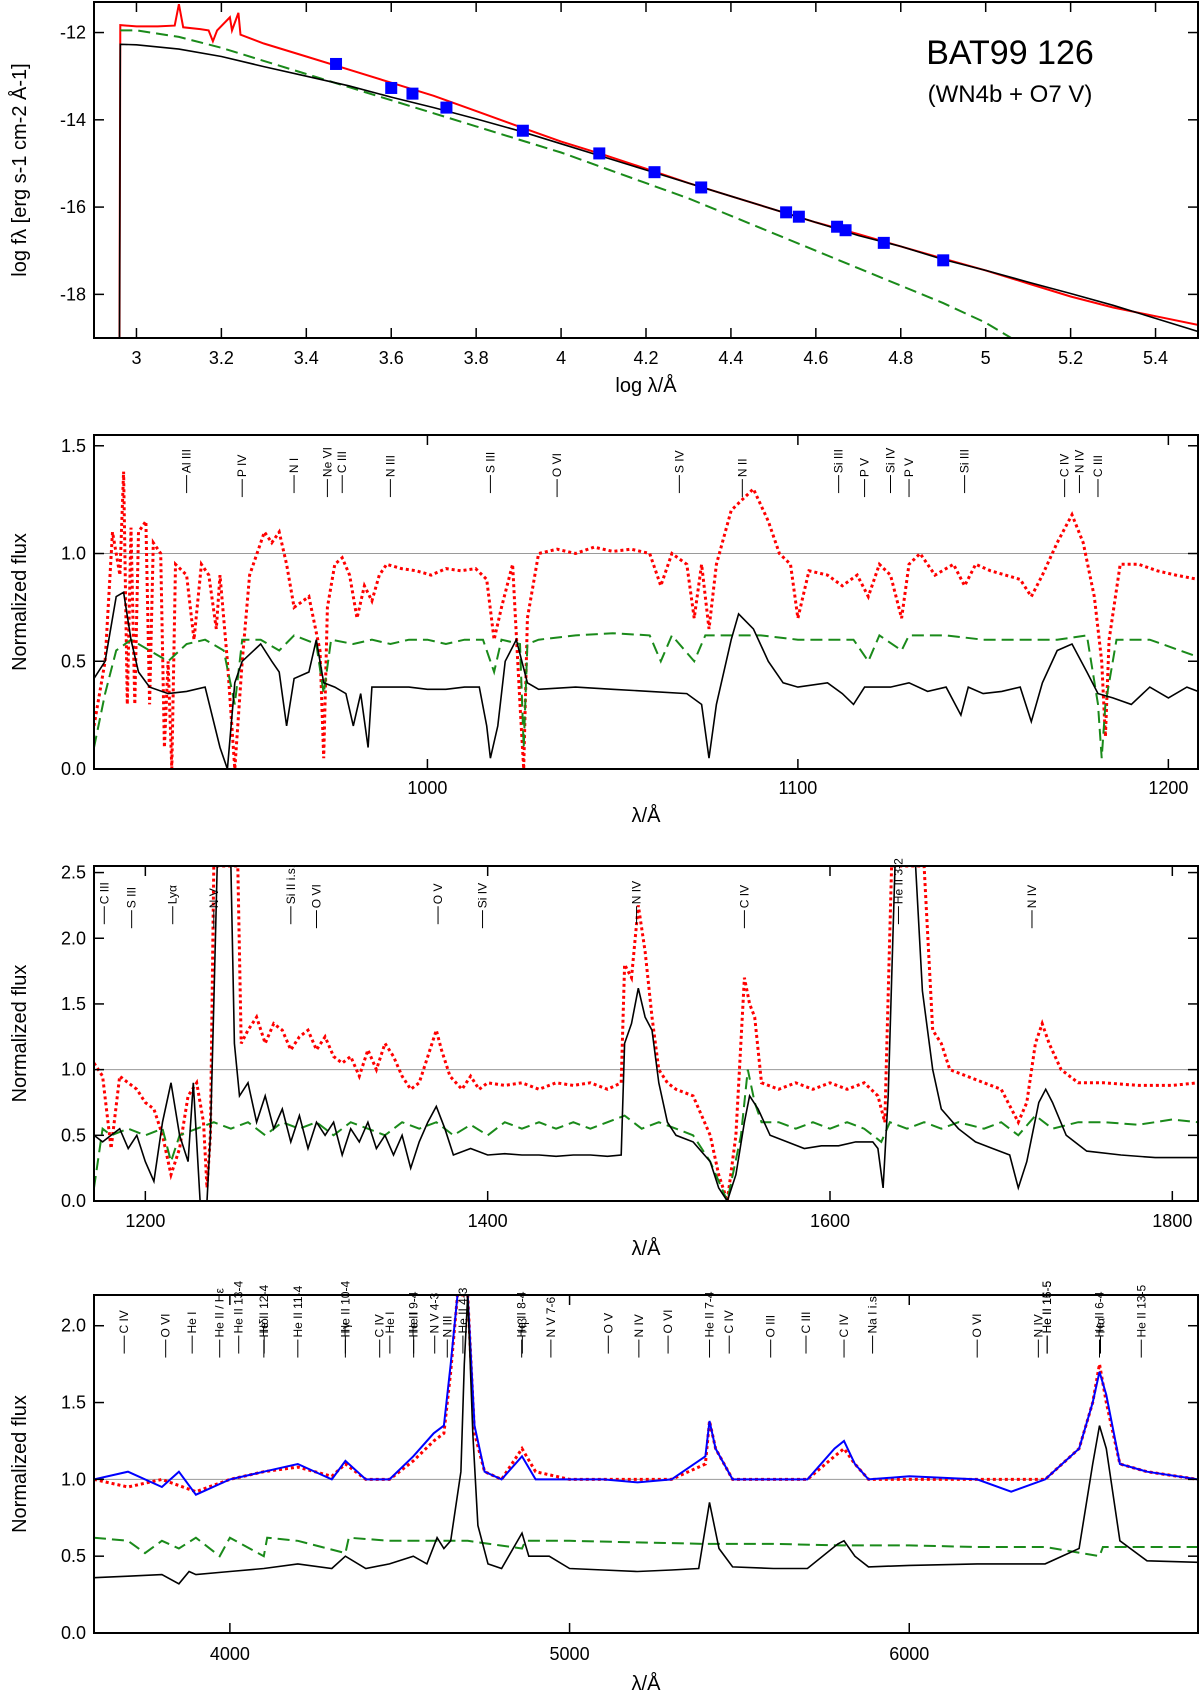  Describe the element at coordinates (815, 358) in the screenshot. I see `x-tick-label: 4.6` at that location.